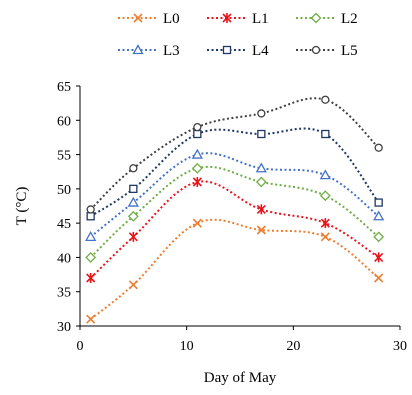  I want to click on y-axis-title: T (°C), so click(22, 206).